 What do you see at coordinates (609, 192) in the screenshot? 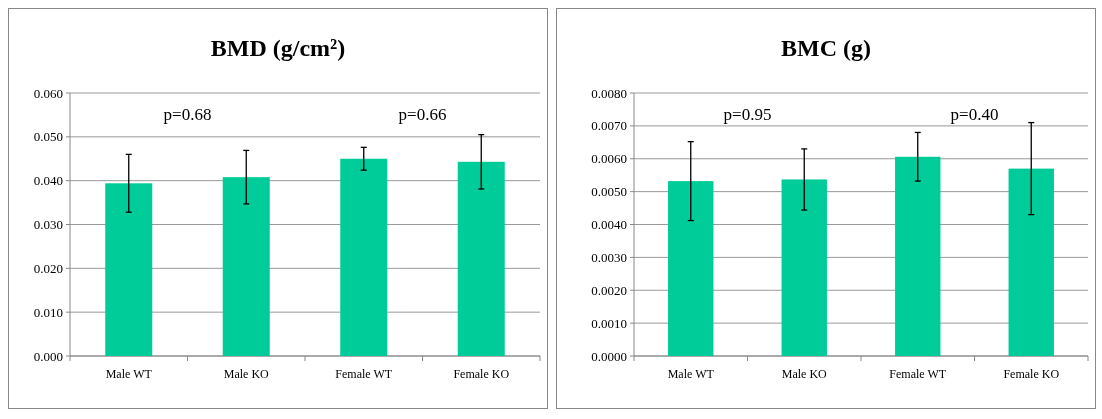
I see `y-tick-label: 0.0050` at bounding box center [609, 192].